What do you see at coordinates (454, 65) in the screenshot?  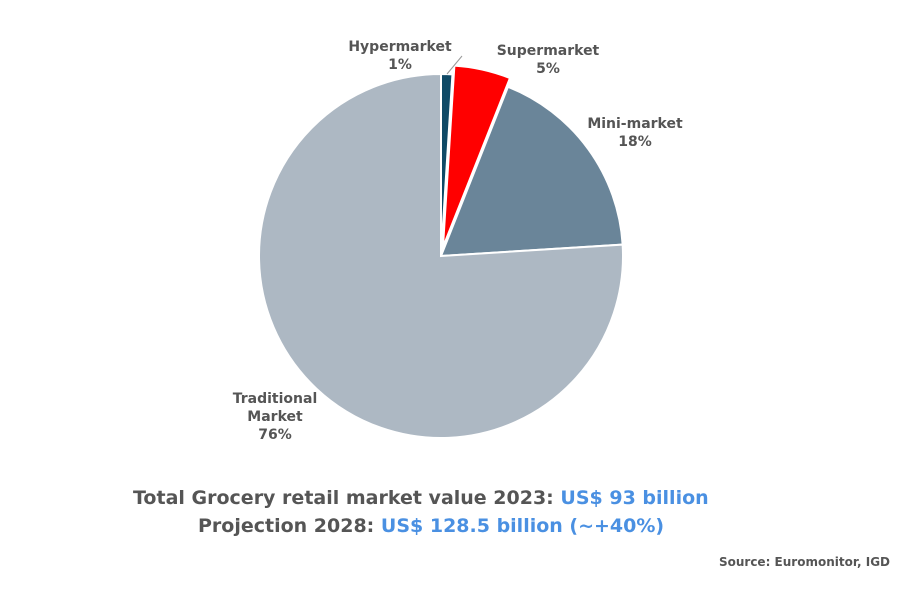 I see `leader-line-hypermarket` at bounding box center [454, 65].